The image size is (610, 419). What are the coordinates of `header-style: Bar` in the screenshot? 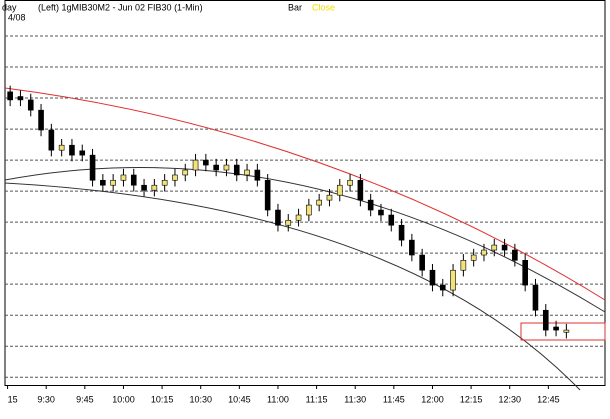 It's located at (295, 7).